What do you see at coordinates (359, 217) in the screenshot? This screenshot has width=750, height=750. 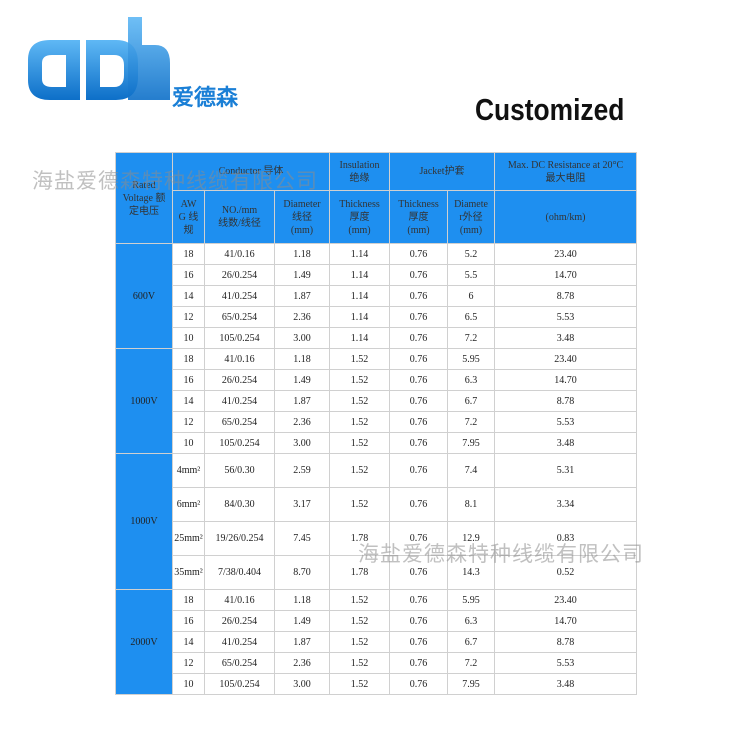 I see `header-cell: Thickness 厚度 (mm)` at bounding box center [359, 217].